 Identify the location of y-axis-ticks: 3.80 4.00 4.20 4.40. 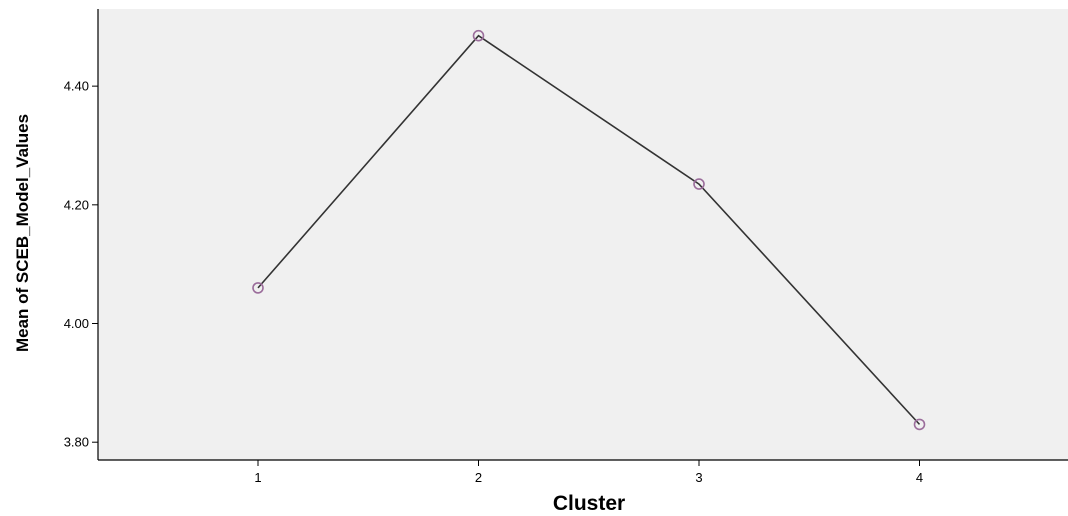
(81, 264).